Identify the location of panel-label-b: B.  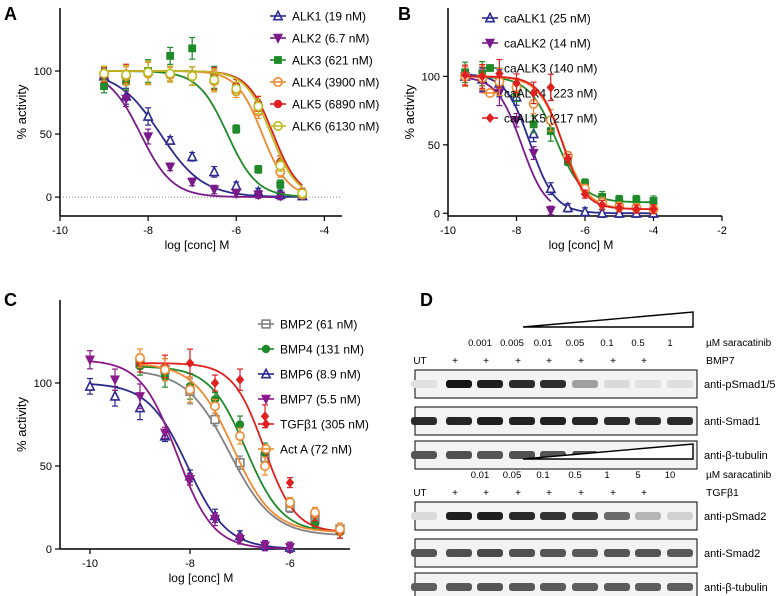
(404, 14).